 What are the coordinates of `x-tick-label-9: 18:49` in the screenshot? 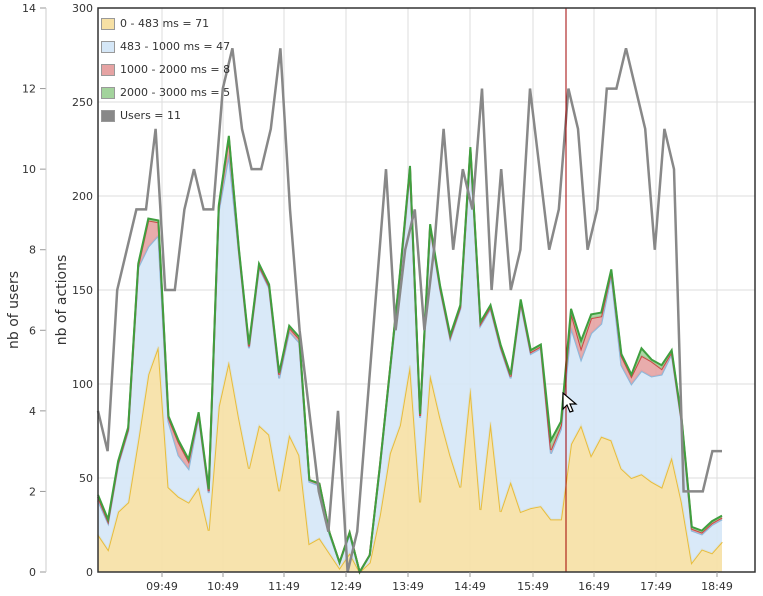 It's located at (717, 586).